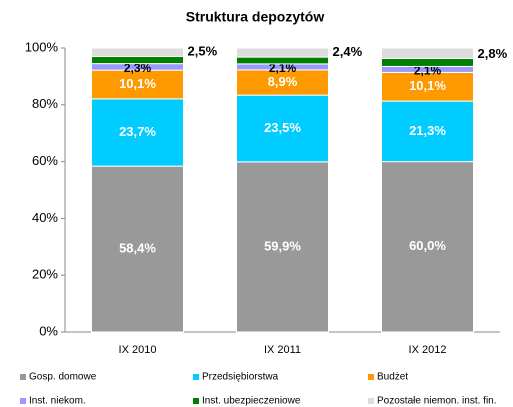  I want to click on x-tick-label: IX 2012, so click(428, 350).